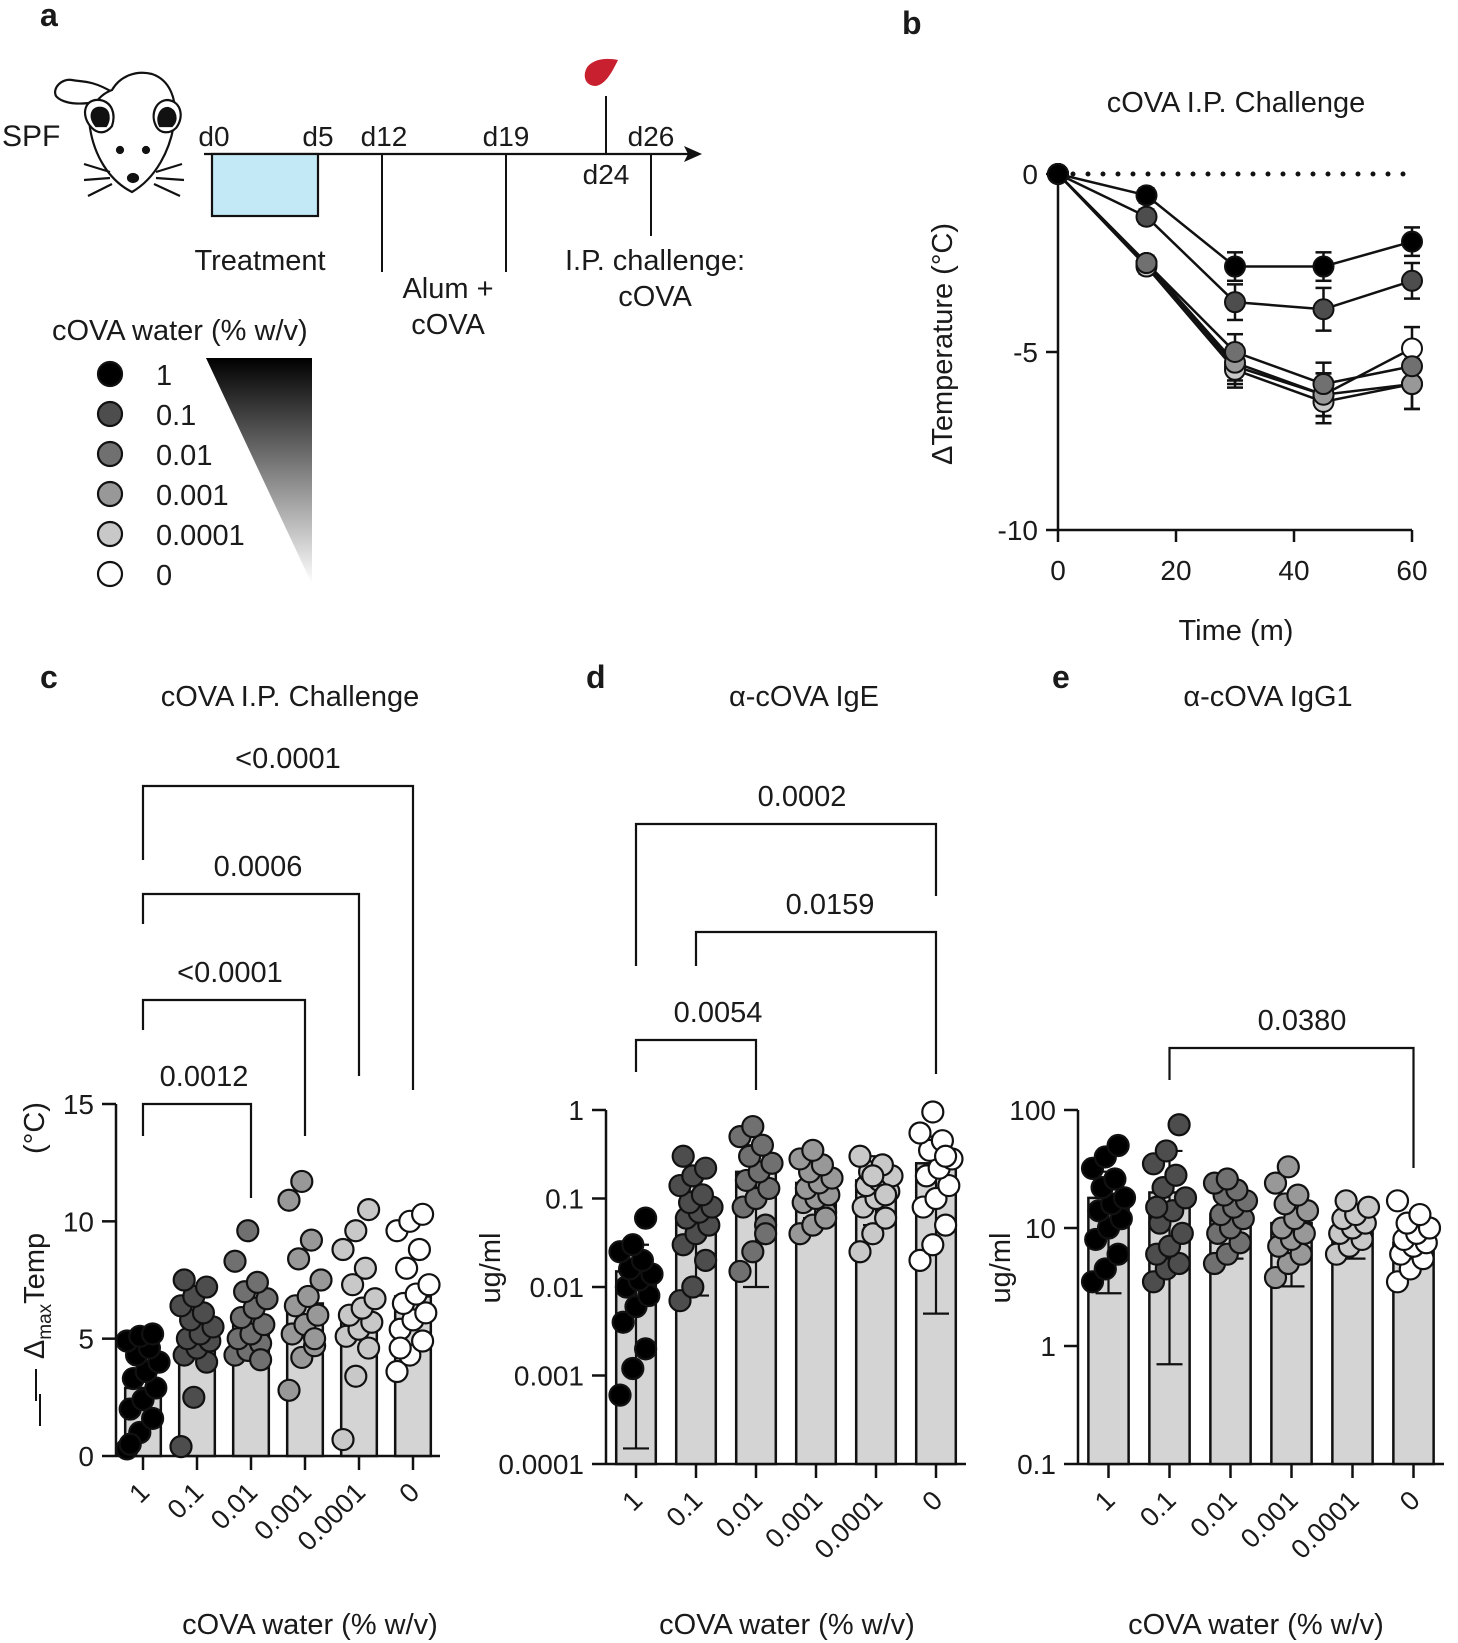 Image resolution: width=1458 pixels, height=1643 pixels. I want to click on panel-label-b: b, so click(912, 23).